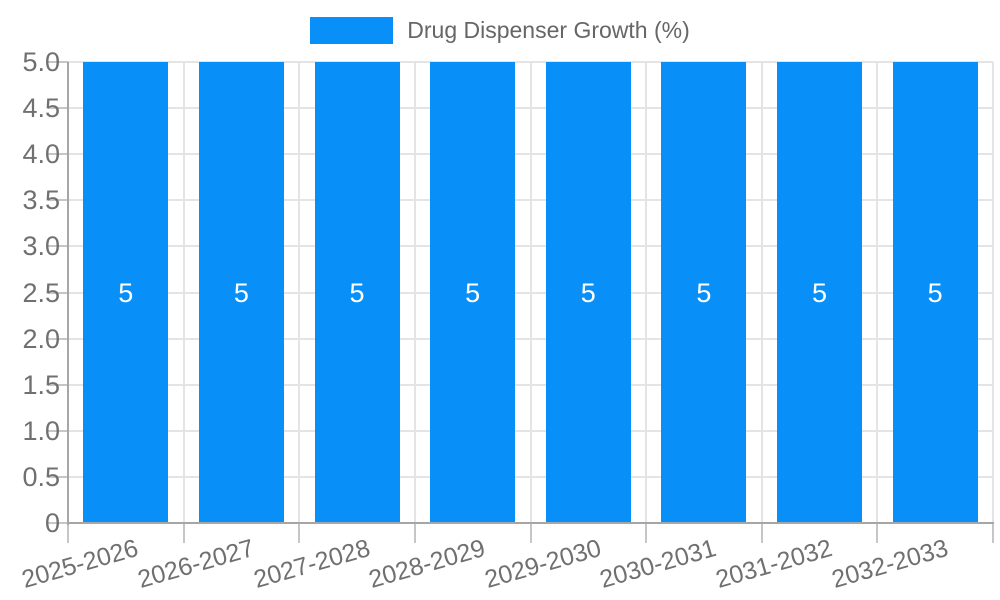 The image size is (1000, 600). What do you see at coordinates (196, 564) in the screenshot?
I see `x-tick-label: 2026-2027` at bounding box center [196, 564].